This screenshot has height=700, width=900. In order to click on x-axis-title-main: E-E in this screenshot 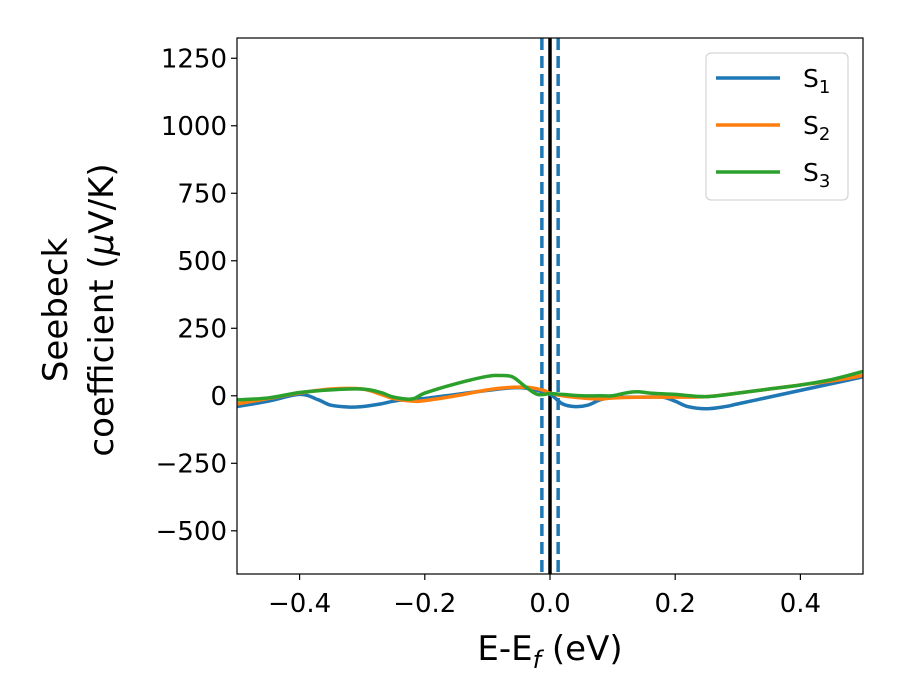, I will do `click(504, 649)`.